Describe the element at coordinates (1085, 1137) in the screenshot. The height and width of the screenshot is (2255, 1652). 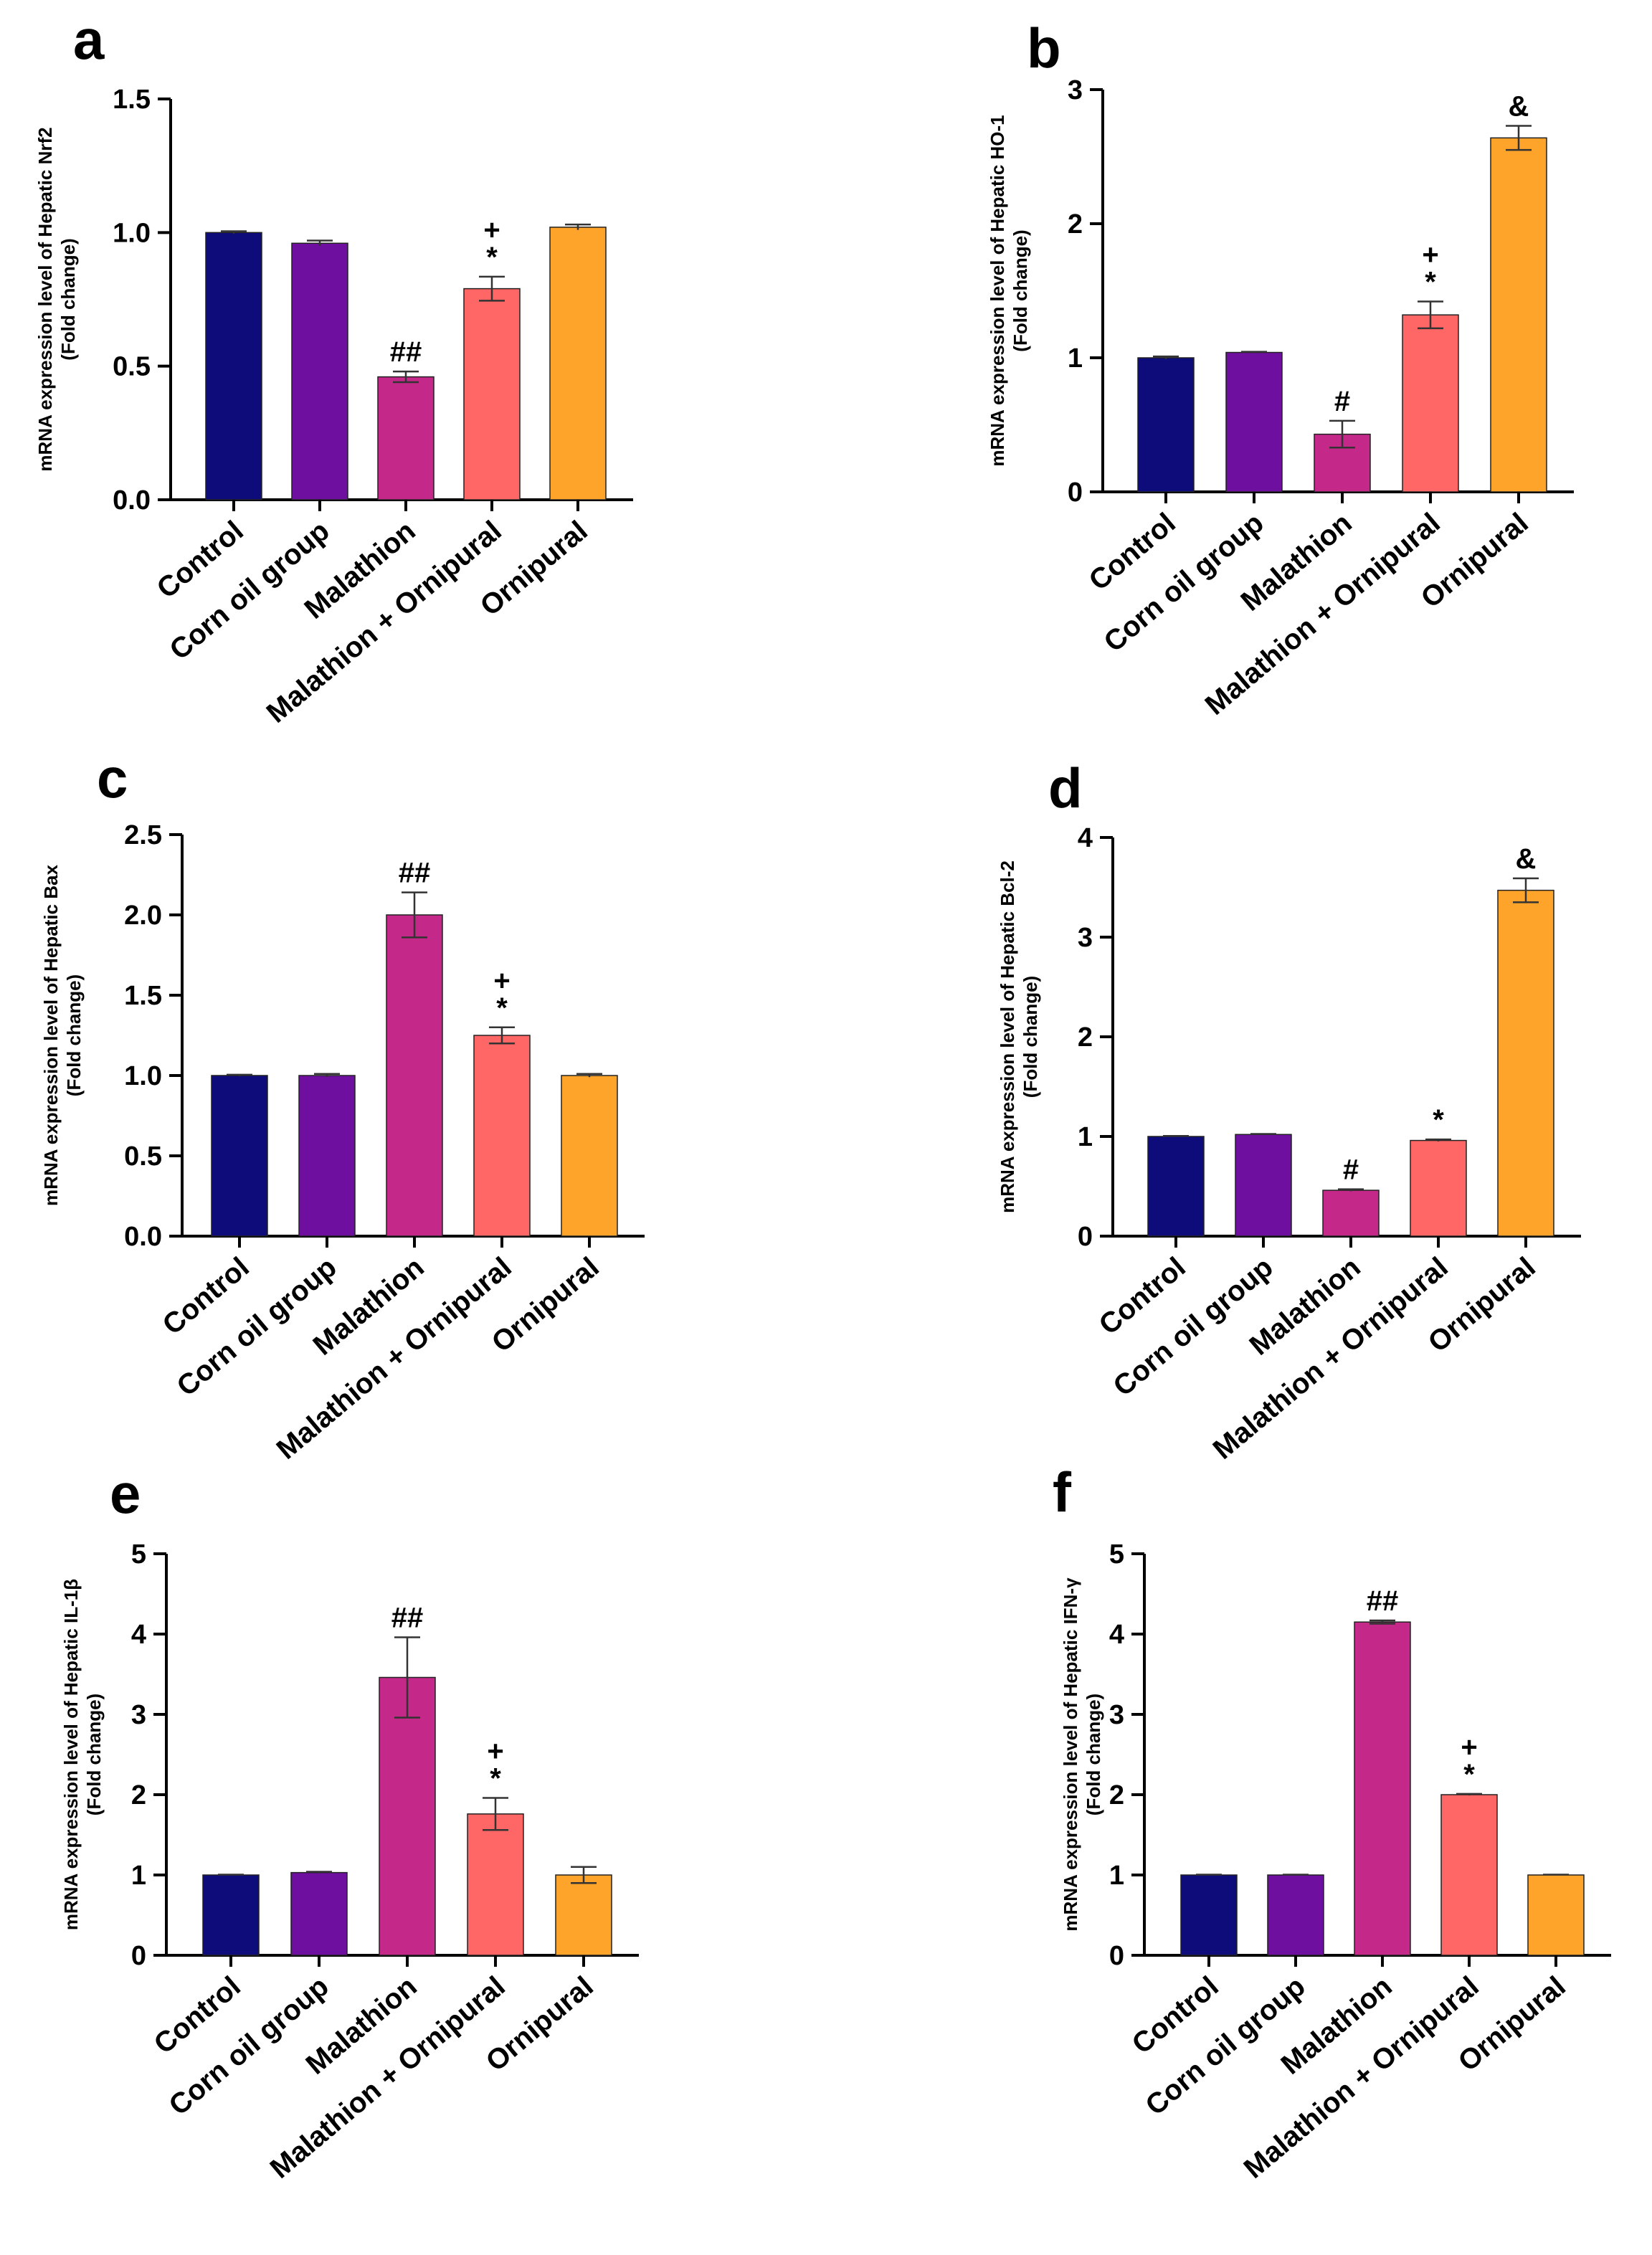
I see `y-tick-label-d: 1` at that location.